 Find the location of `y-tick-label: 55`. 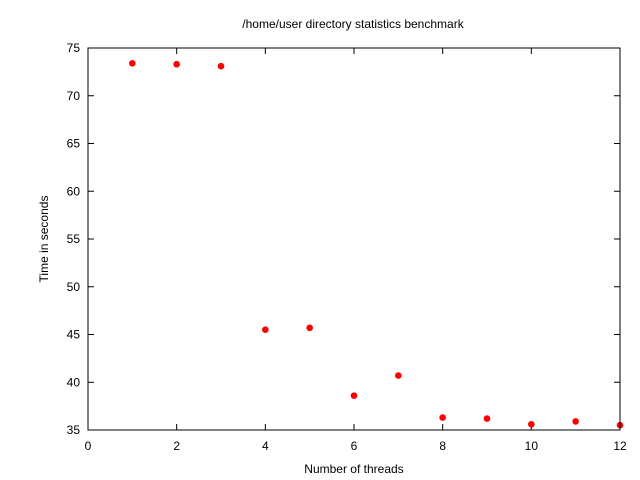

y-tick-label: 55 is located at coordinates (74, 239).